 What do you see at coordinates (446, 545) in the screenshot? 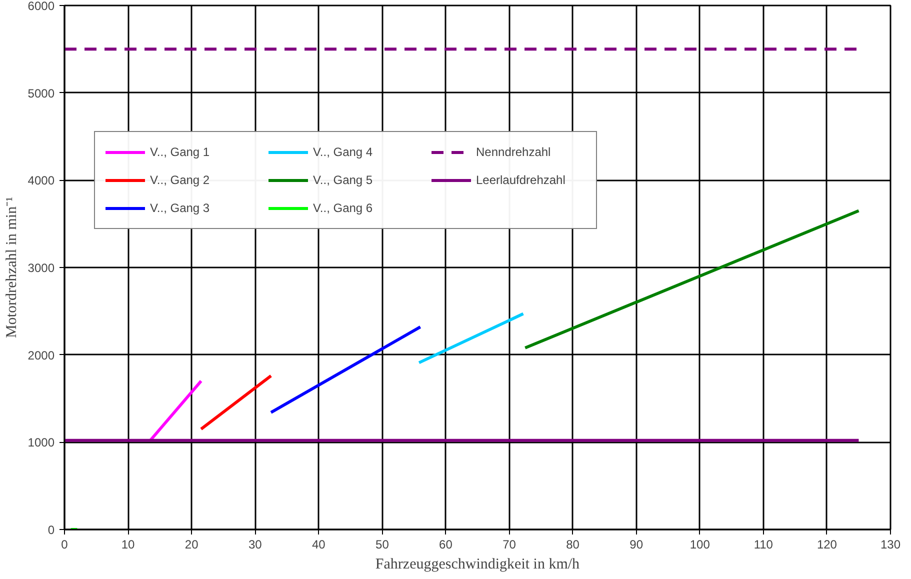
I see `x-tick-label: 60` at bounding box center [446, 545].